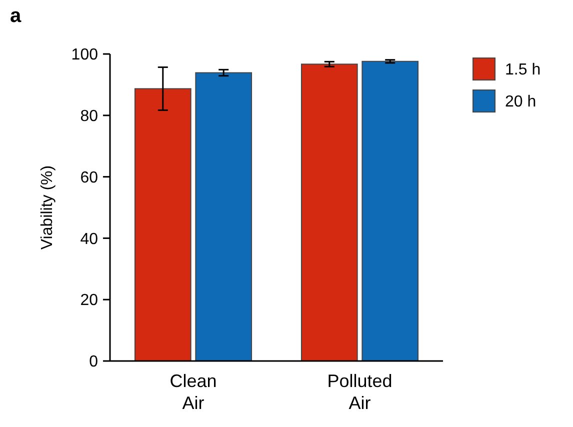  What do you see at coordinates (93, 362) in the screenshot?
I see `y-tick-label: 0` at bounding box center [93, 362].